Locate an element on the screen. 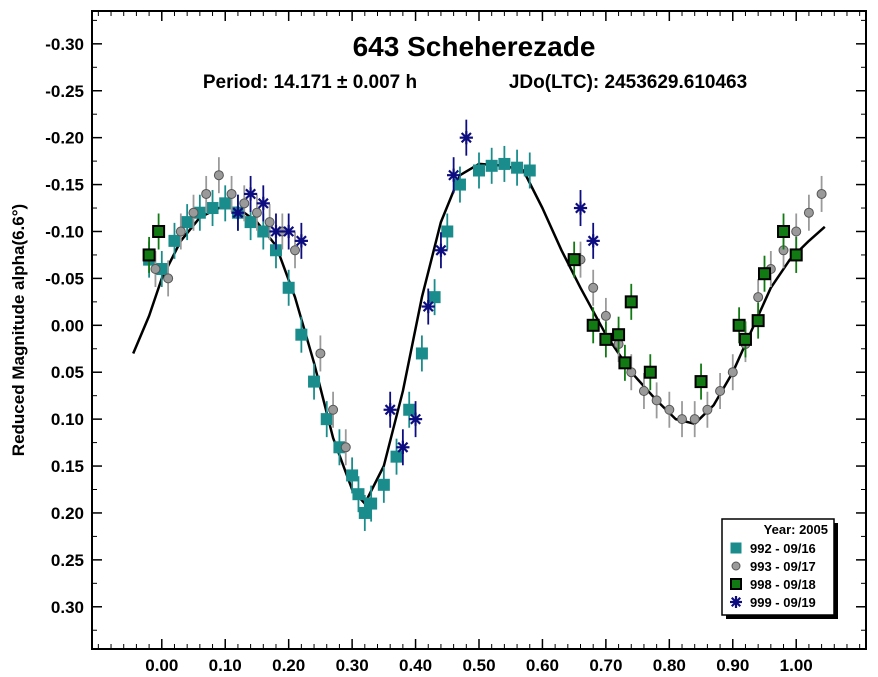 The height and width of the screenshot is (677, 878). x-tick-label: 0.60 is located at coordinates (542, 665).